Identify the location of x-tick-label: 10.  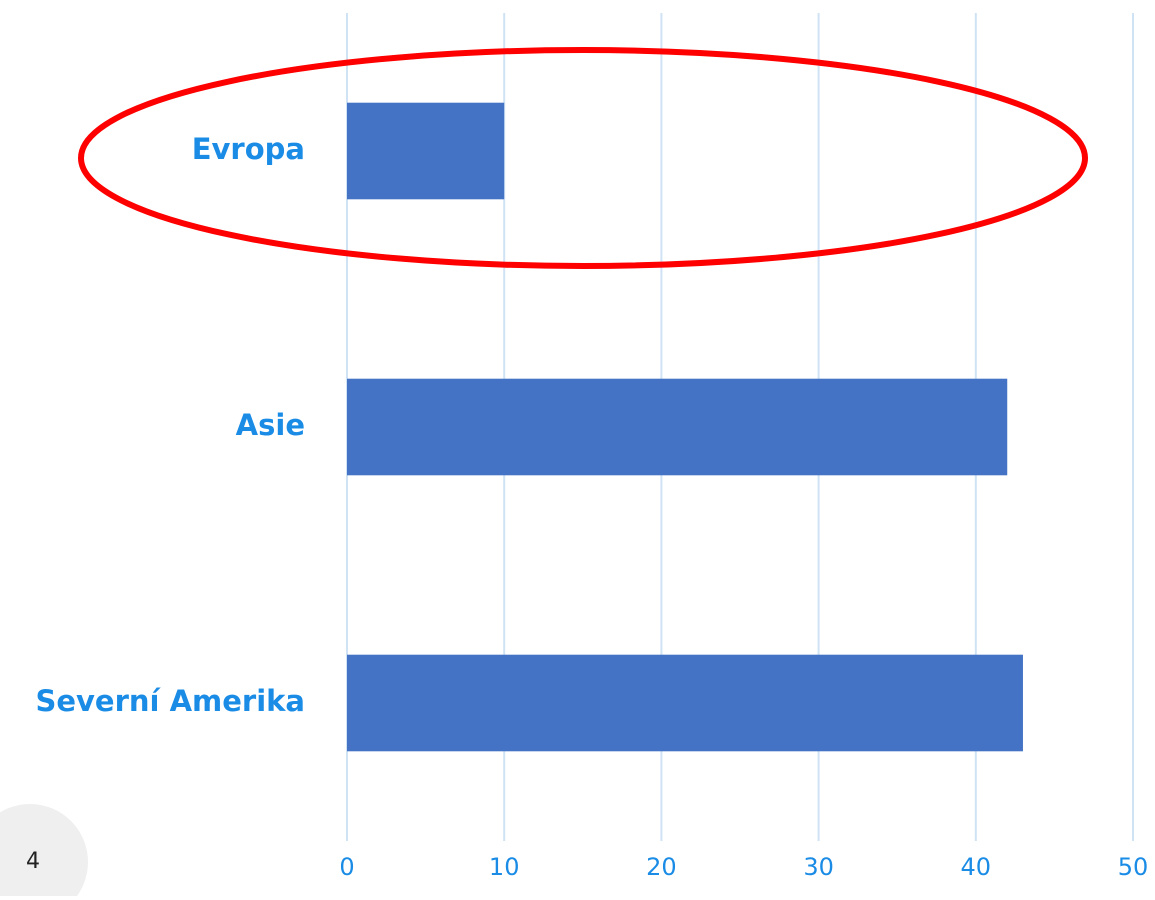
(504, 867).